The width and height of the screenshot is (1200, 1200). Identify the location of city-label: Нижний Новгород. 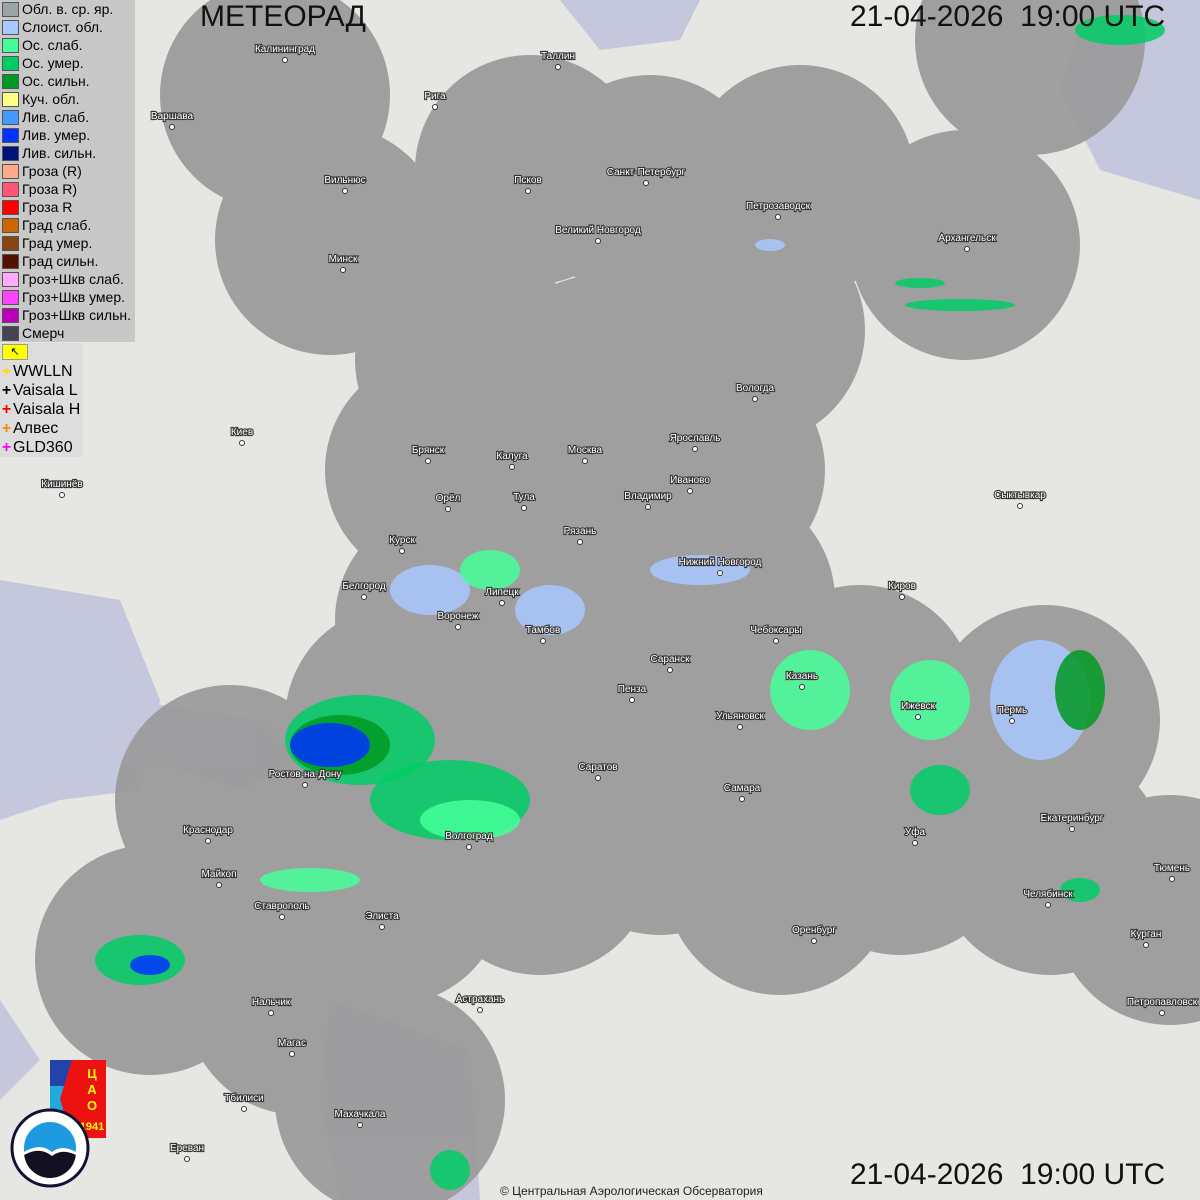
(720, 562).